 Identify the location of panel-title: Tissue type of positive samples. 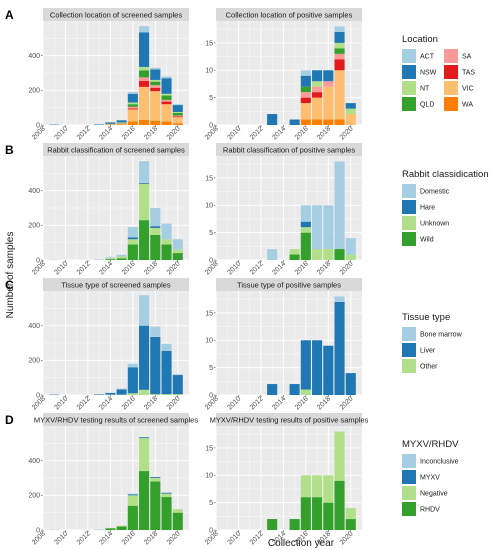
(289, 285).